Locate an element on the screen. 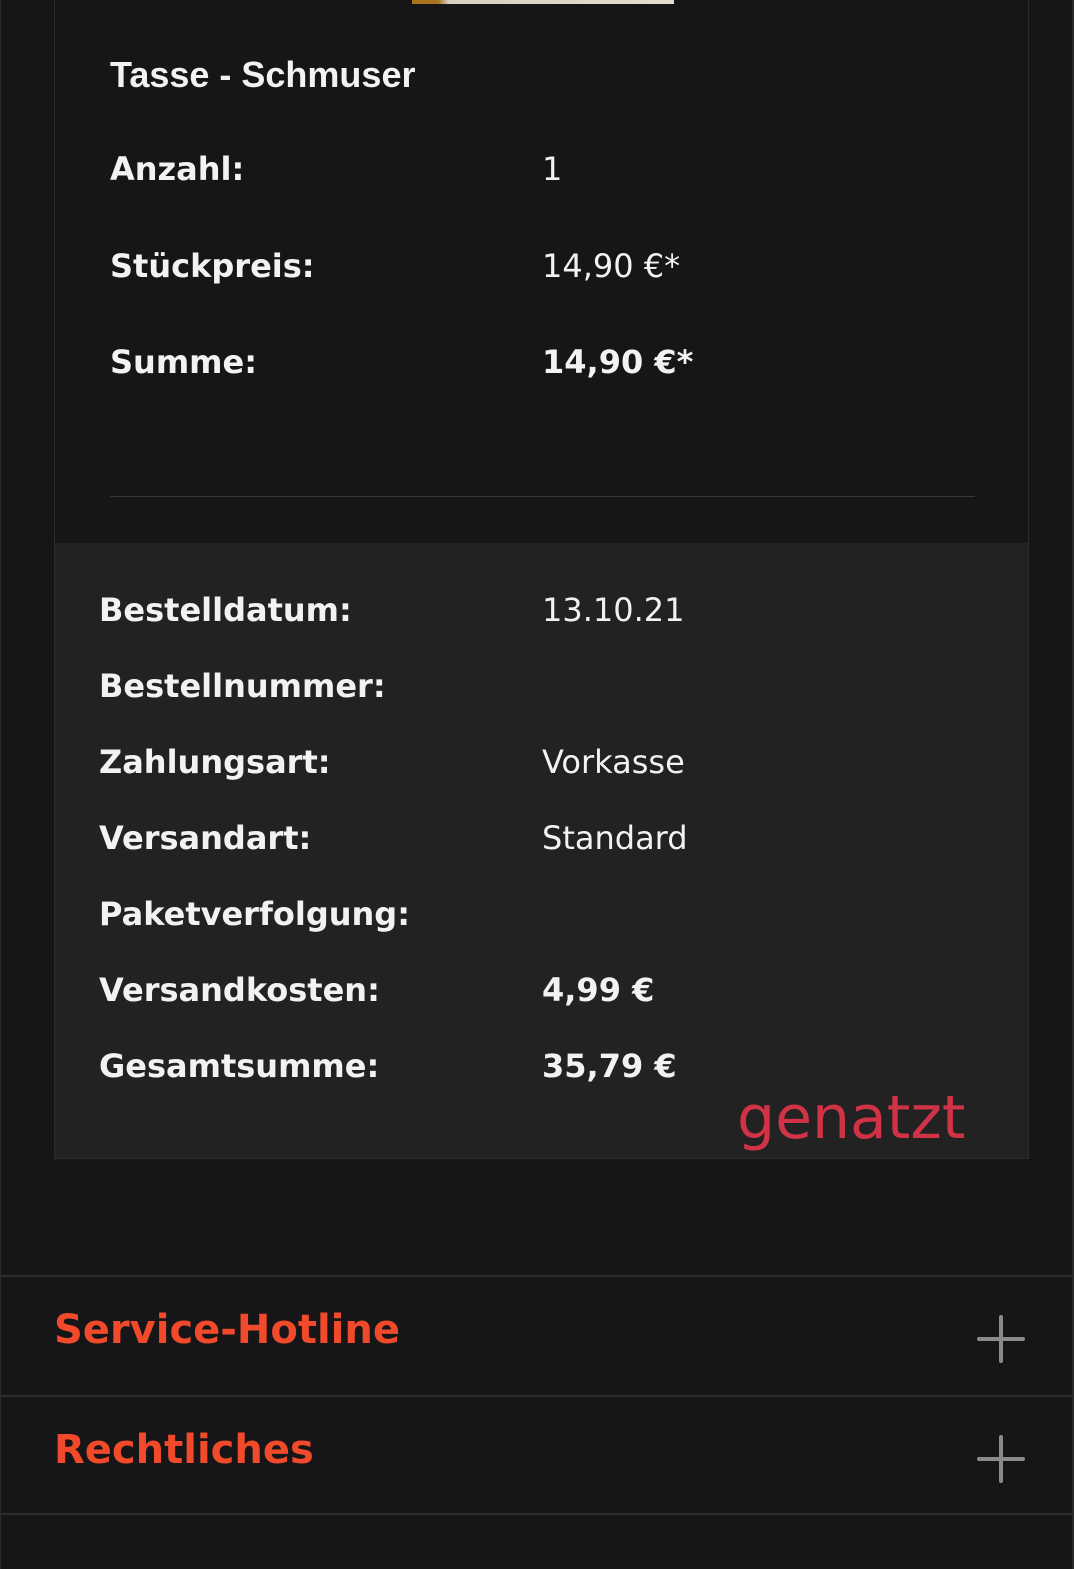  label: Versandkosten: is located at coordinates (239, 990).